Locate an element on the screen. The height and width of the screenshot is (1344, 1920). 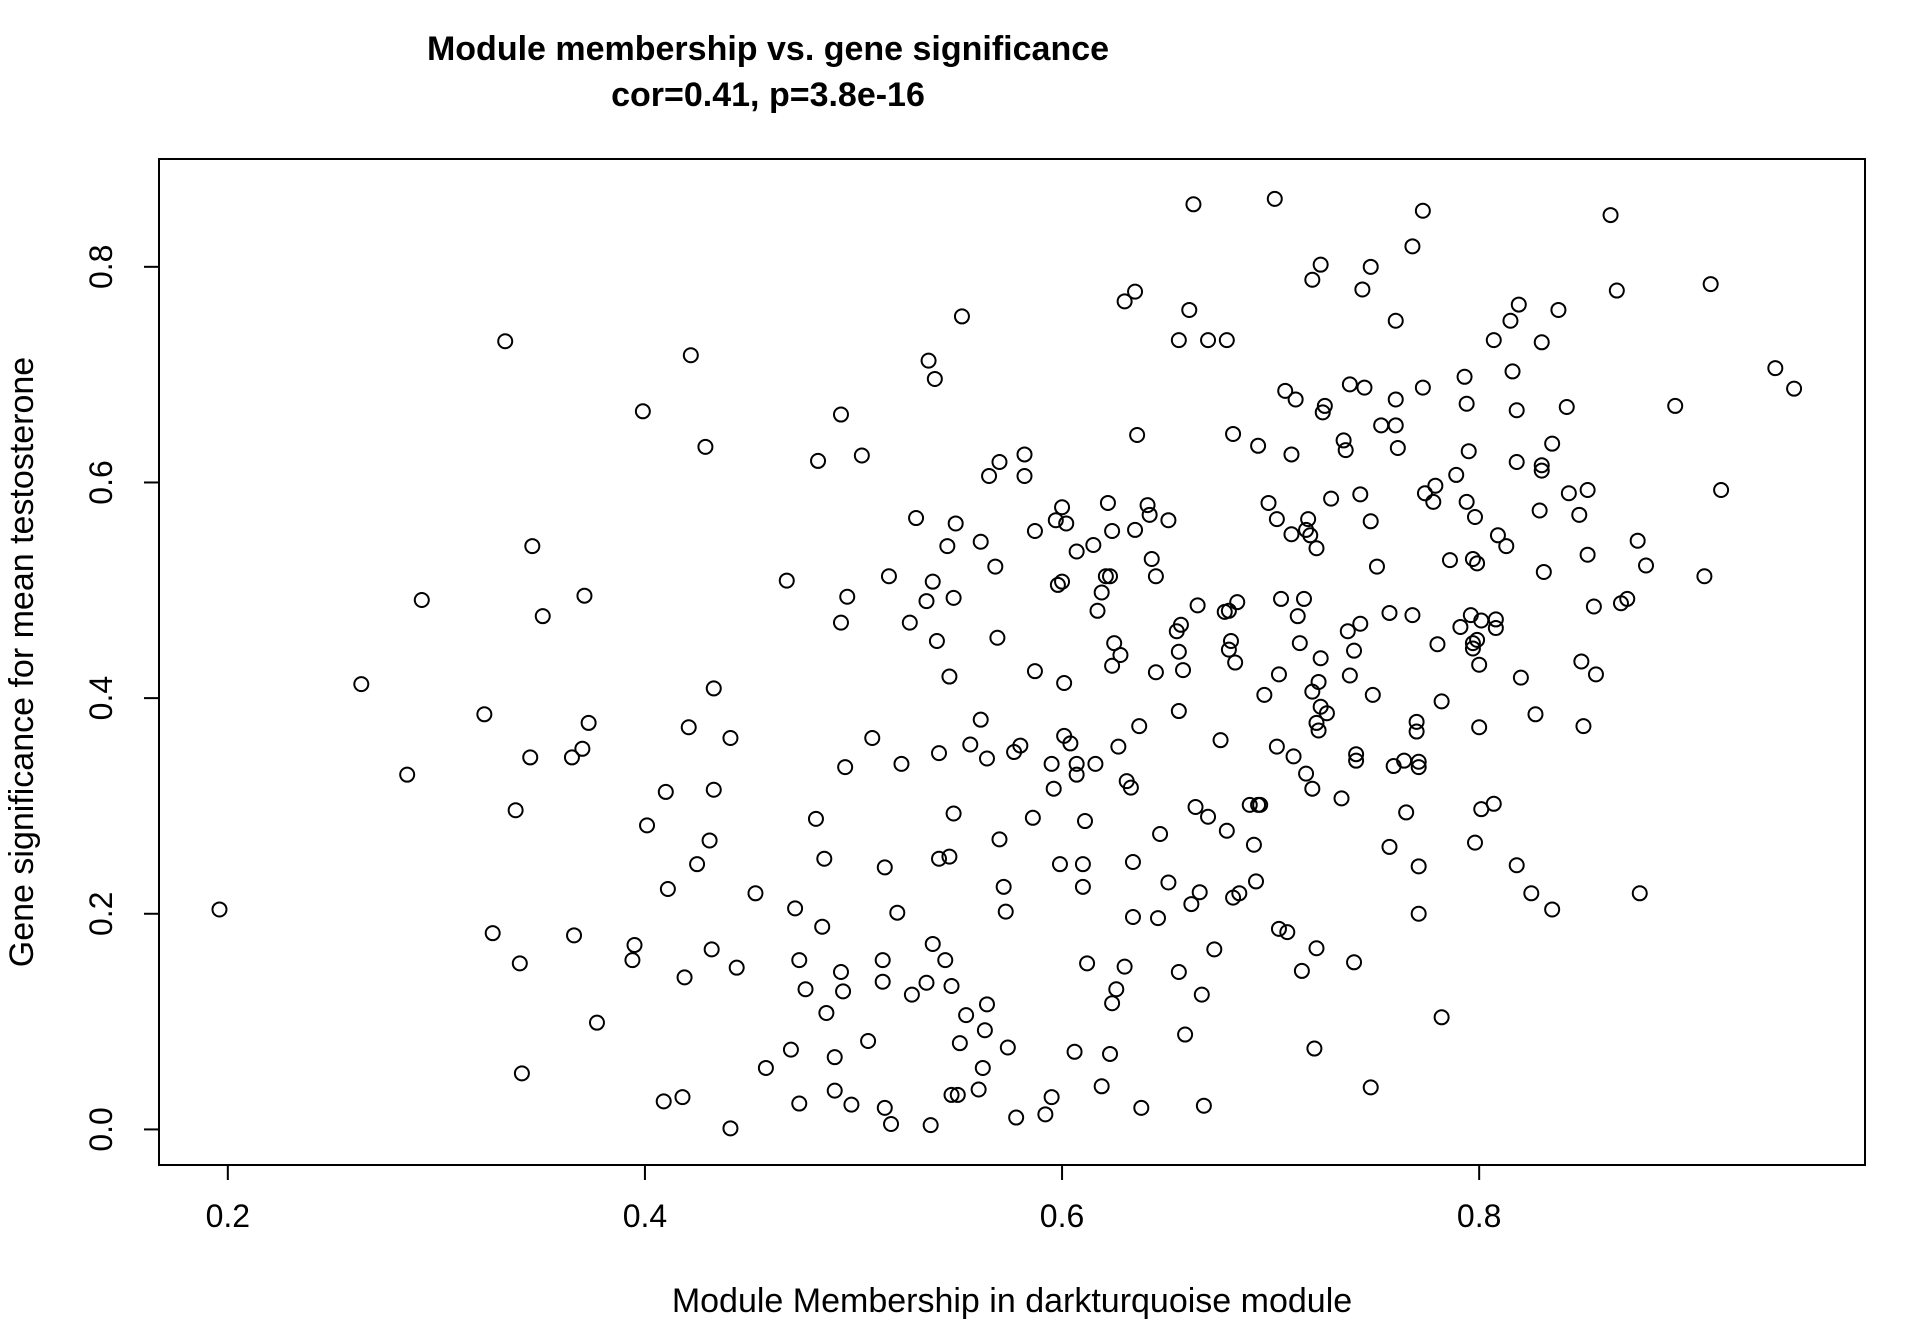
y-tick-label: 0.6 is located at coordinates (101, 482).